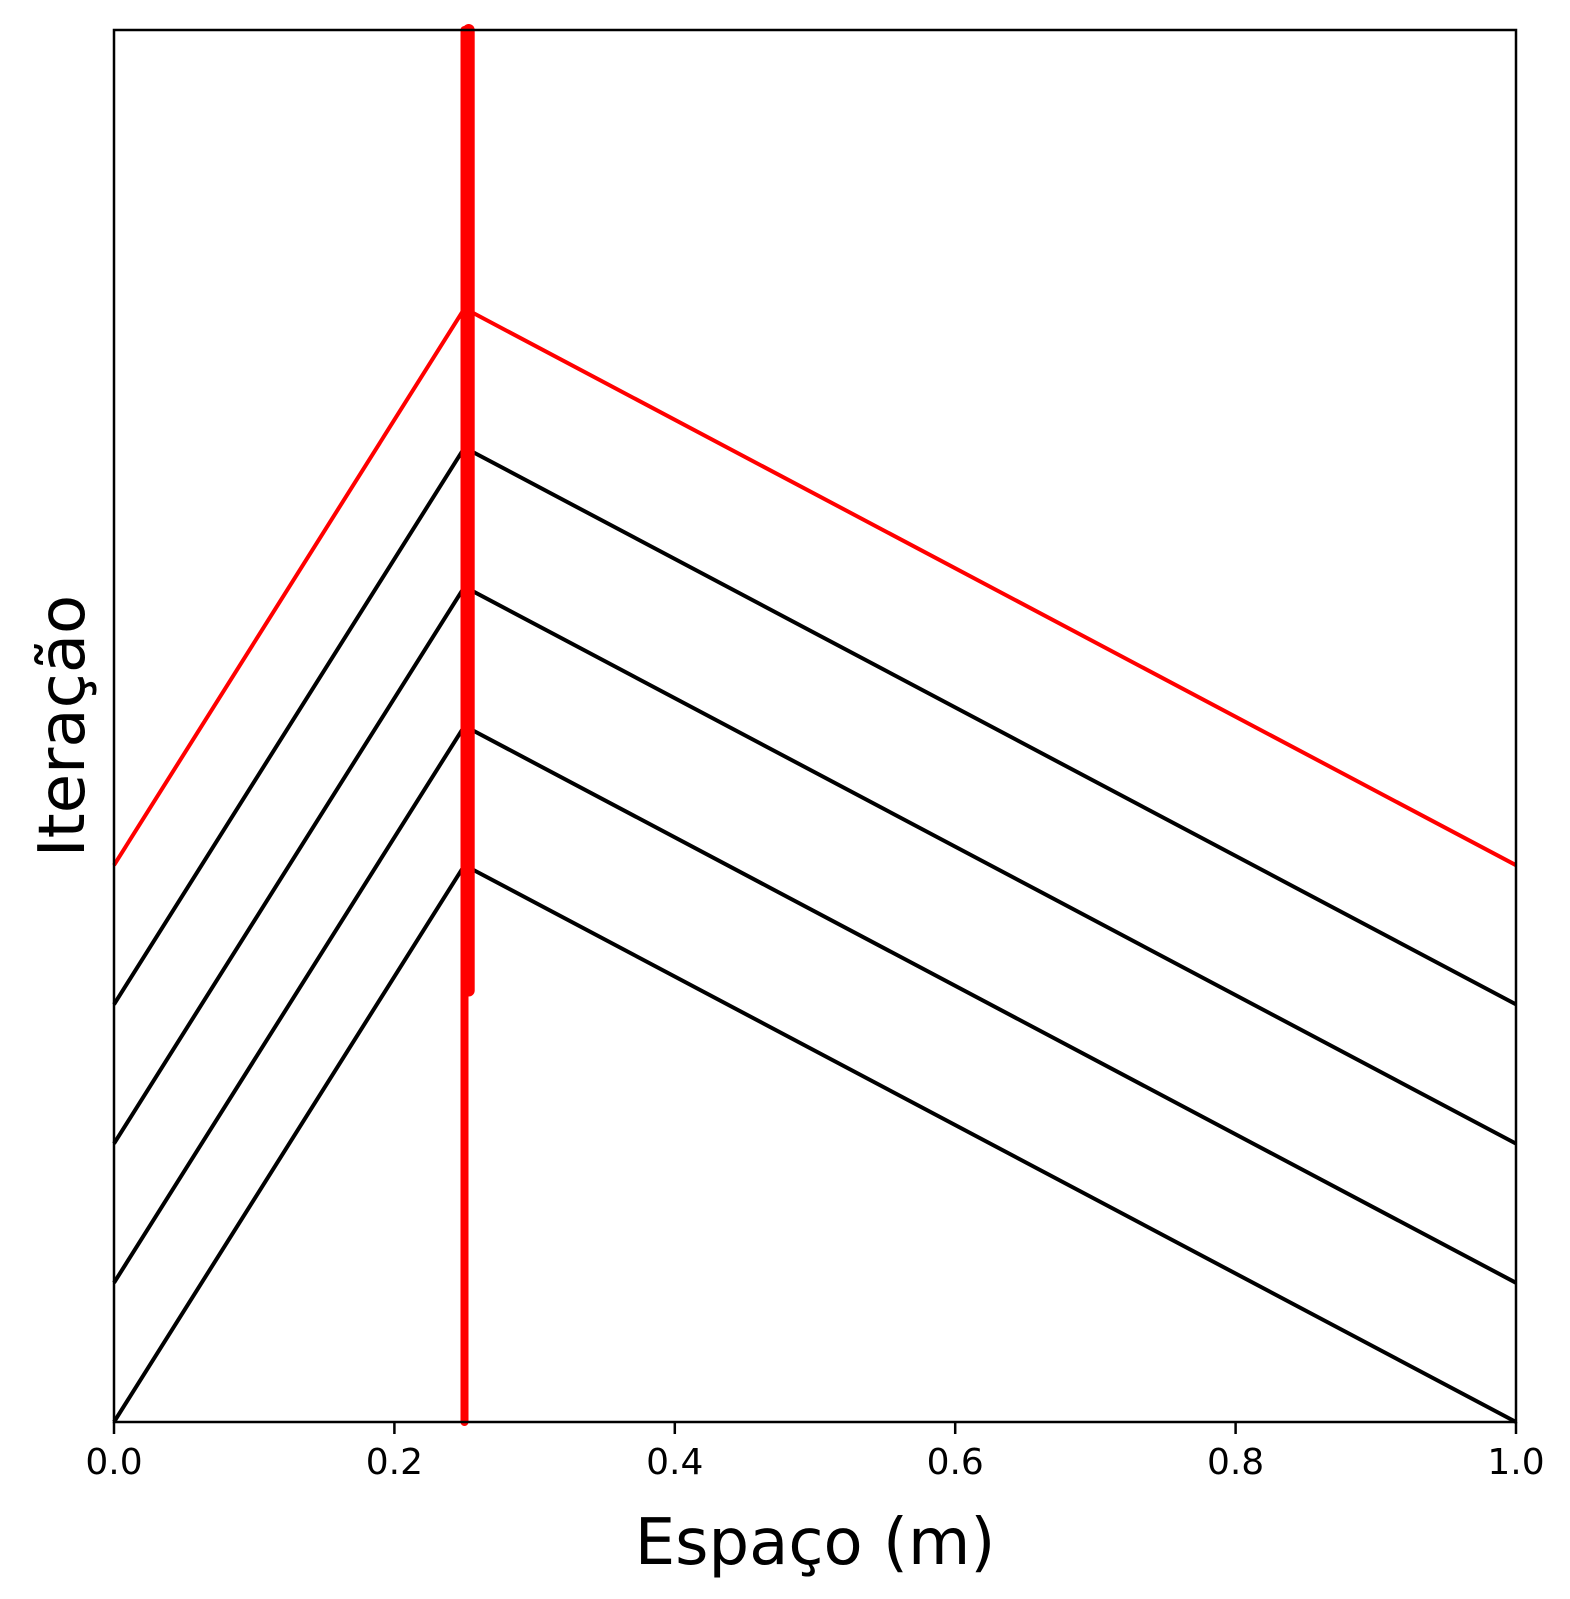 The image size is (1570, 1599). What do you see at coordinates (63, 726) in the screenshot?
I see `y-axis-title: Iteração` at bounding box center [63, 726].